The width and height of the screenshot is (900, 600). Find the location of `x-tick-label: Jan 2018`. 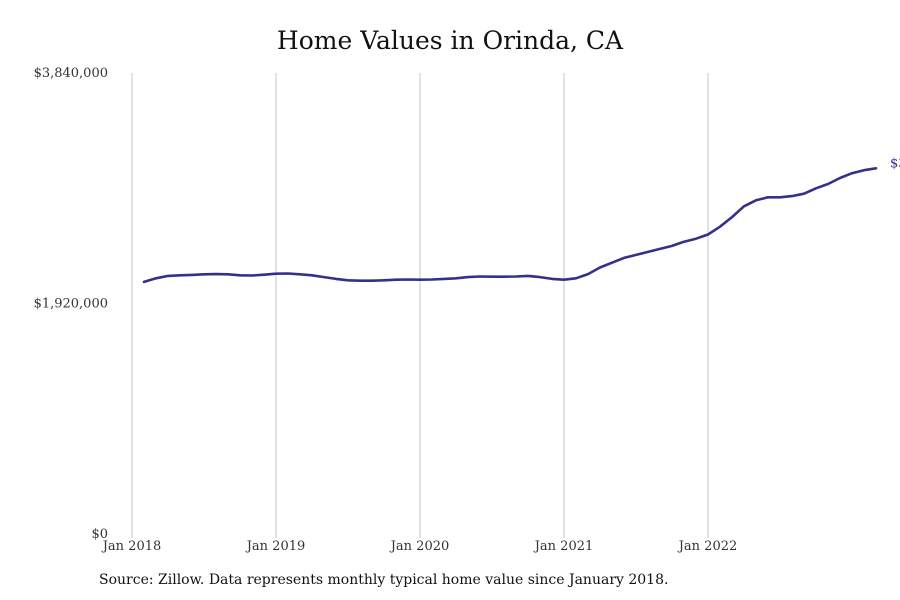

x-tick-label: Jan 2018 is located at coordinates (131, 546).